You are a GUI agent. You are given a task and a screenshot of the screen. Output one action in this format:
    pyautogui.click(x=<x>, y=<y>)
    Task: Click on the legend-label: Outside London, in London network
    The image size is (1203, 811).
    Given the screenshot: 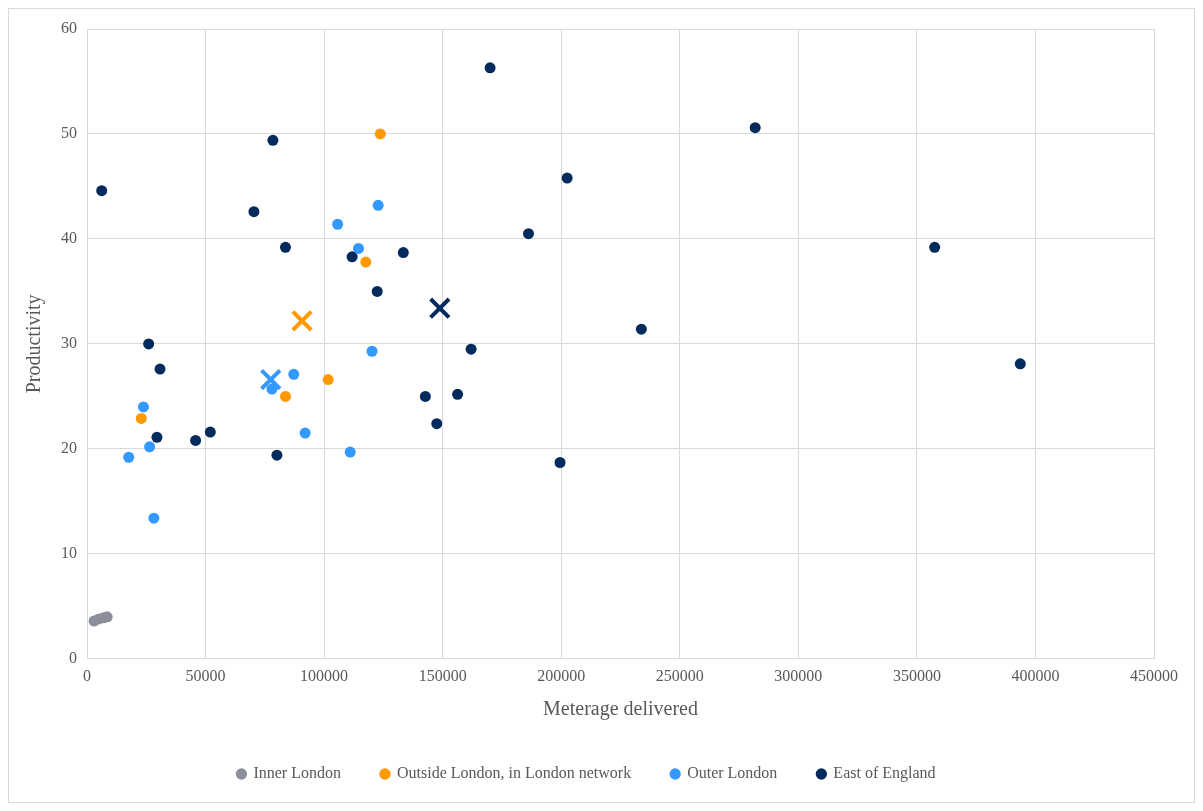 What is the action you would take?
    pyautogui.click(x=514, y=773)
    